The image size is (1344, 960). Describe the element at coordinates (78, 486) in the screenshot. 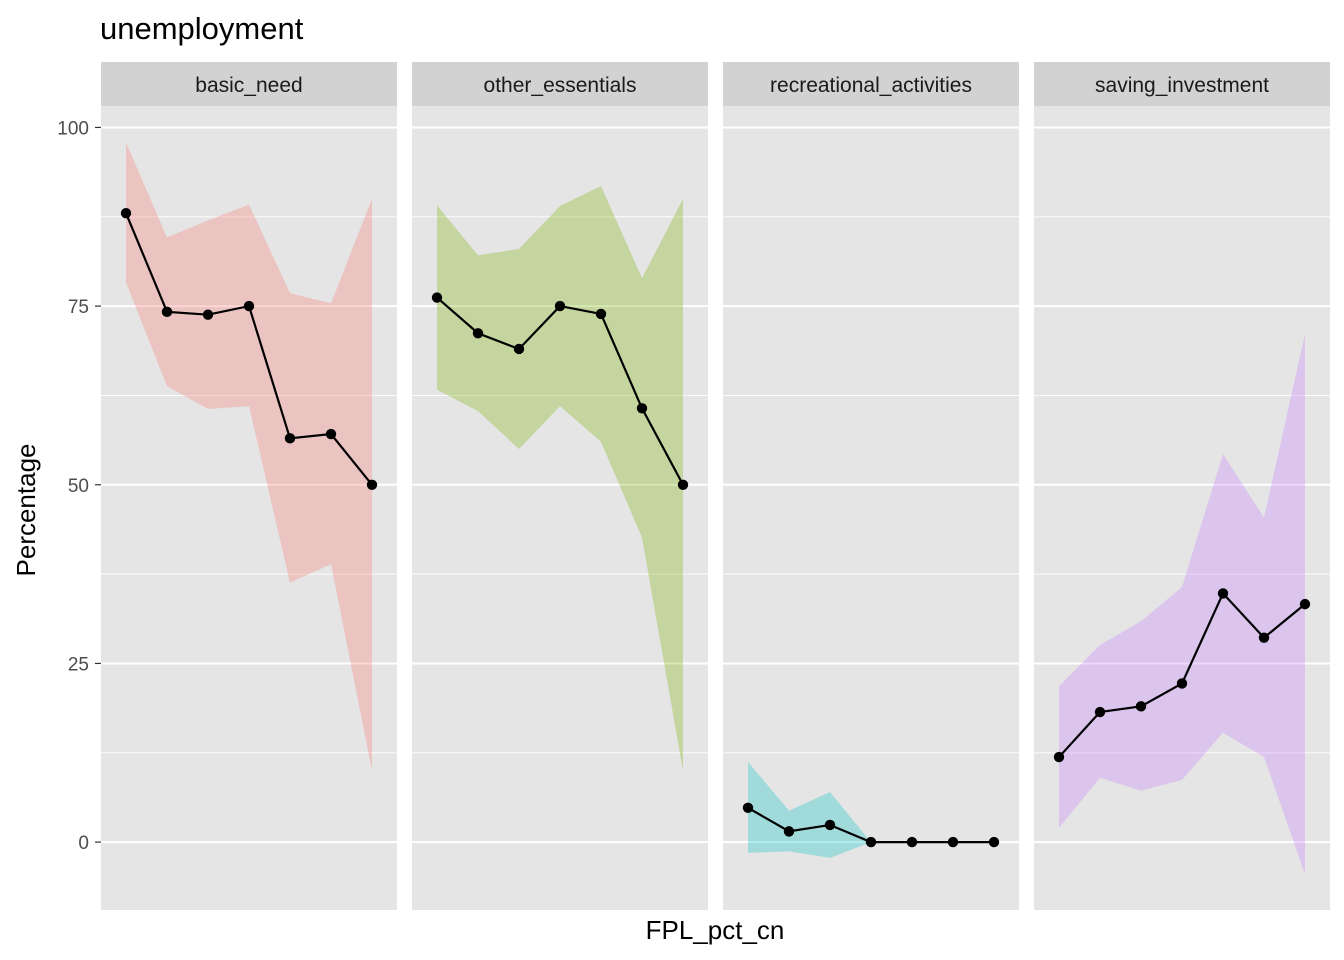

I see `y-tick-label: 50` at that location.